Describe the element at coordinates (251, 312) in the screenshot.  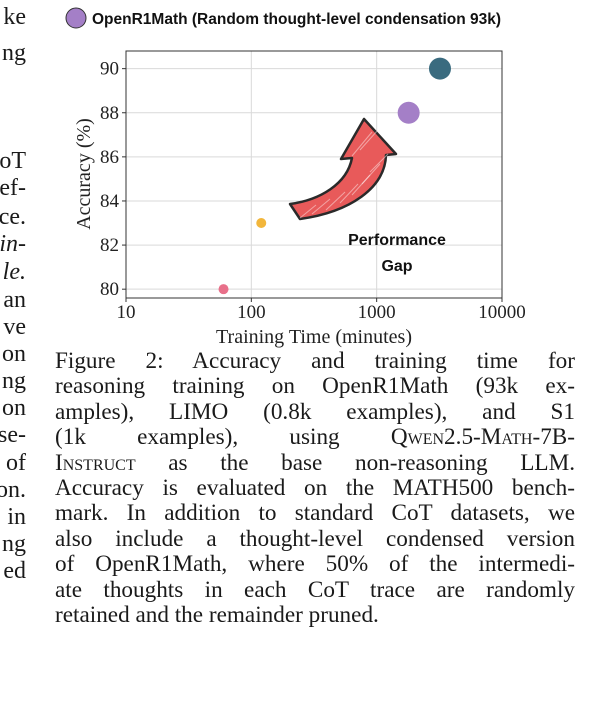
I see `x-tick-label: 100` at that location.